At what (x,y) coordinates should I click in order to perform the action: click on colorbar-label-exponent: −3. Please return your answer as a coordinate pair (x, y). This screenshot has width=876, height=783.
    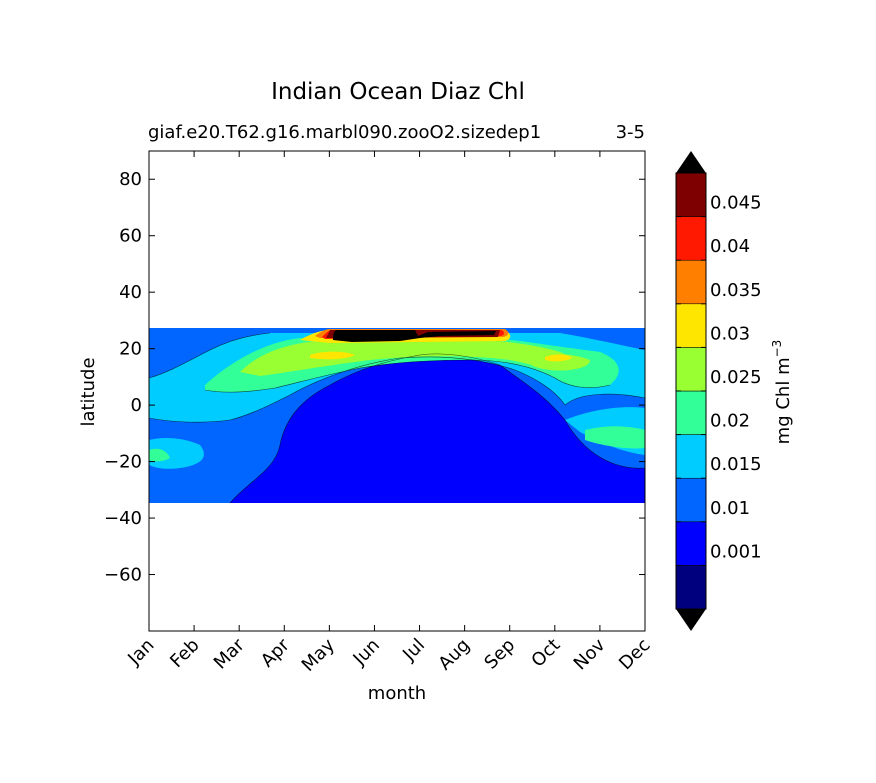
    Looking at the image, I should click on (777, 349).